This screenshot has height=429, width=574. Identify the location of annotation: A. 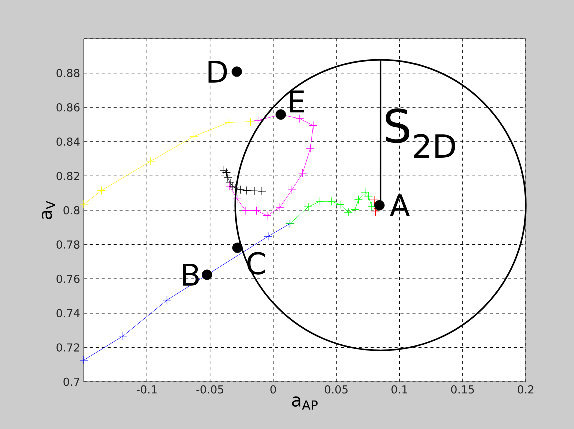
(400, 205).